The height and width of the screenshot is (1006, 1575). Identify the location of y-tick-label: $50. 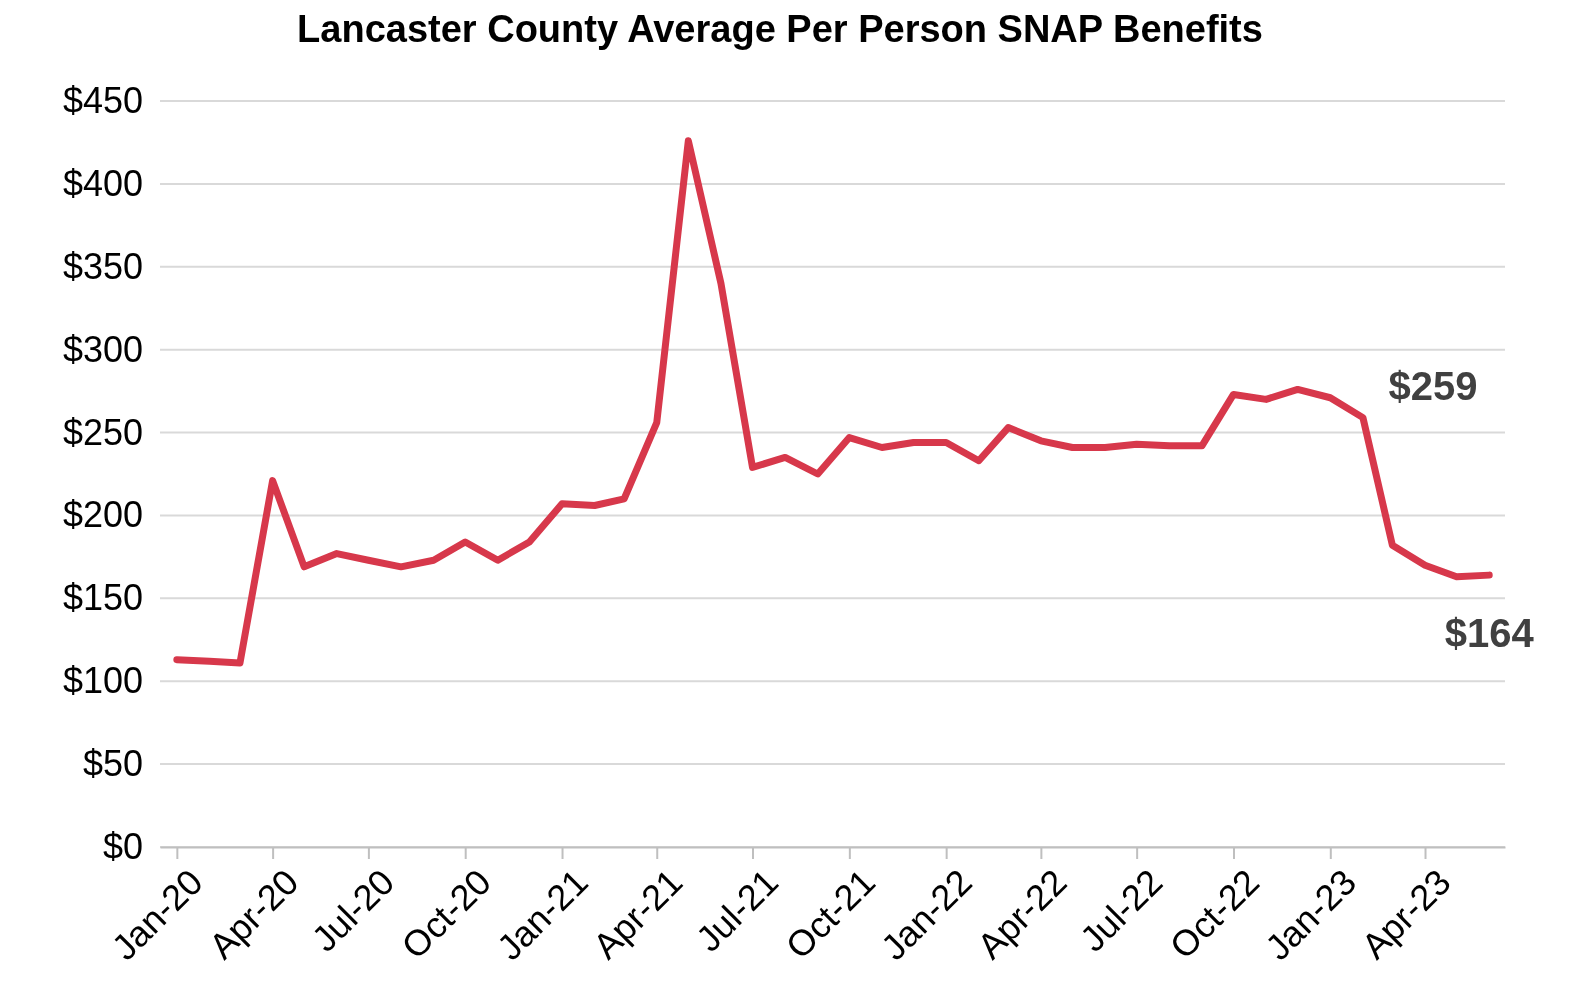
(112, 764).